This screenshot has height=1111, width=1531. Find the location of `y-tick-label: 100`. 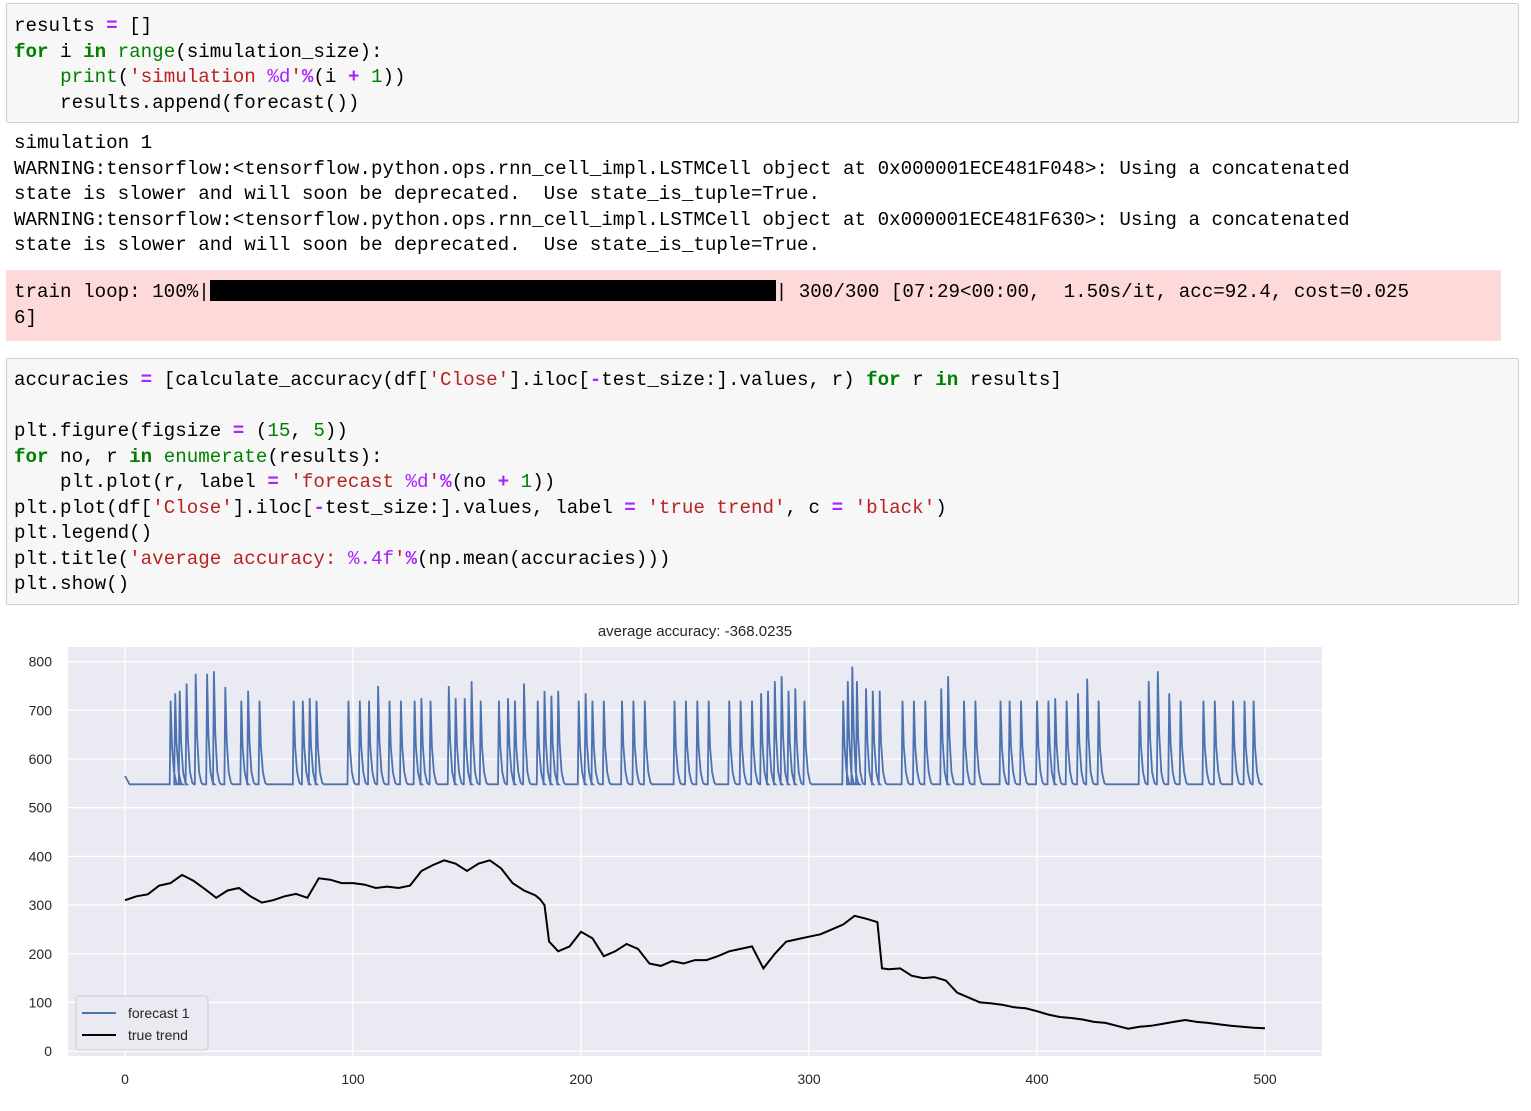

y-tick-label: 100 is located at coordinates (41, 1002).